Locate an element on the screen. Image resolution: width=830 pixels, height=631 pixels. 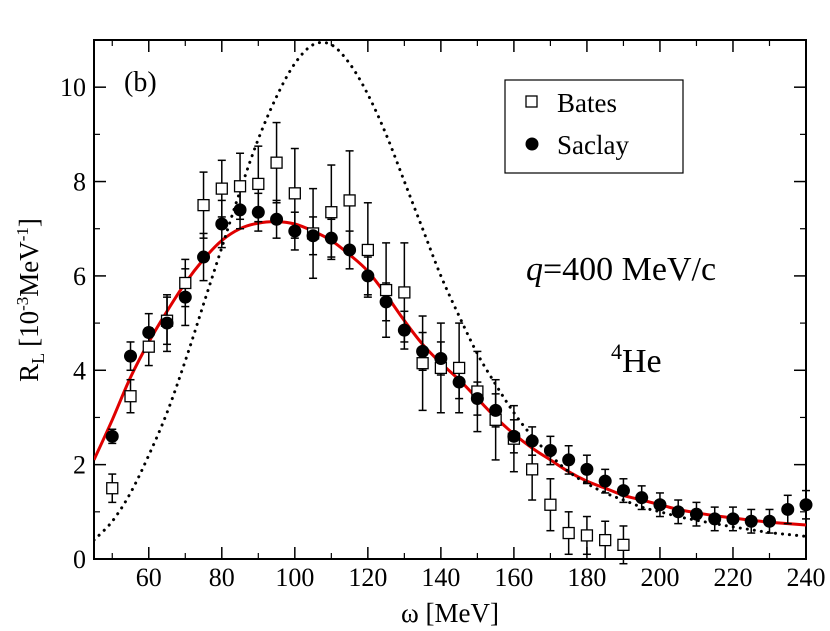
legend-label-bates: Bates is located at coordinates (587, 103).